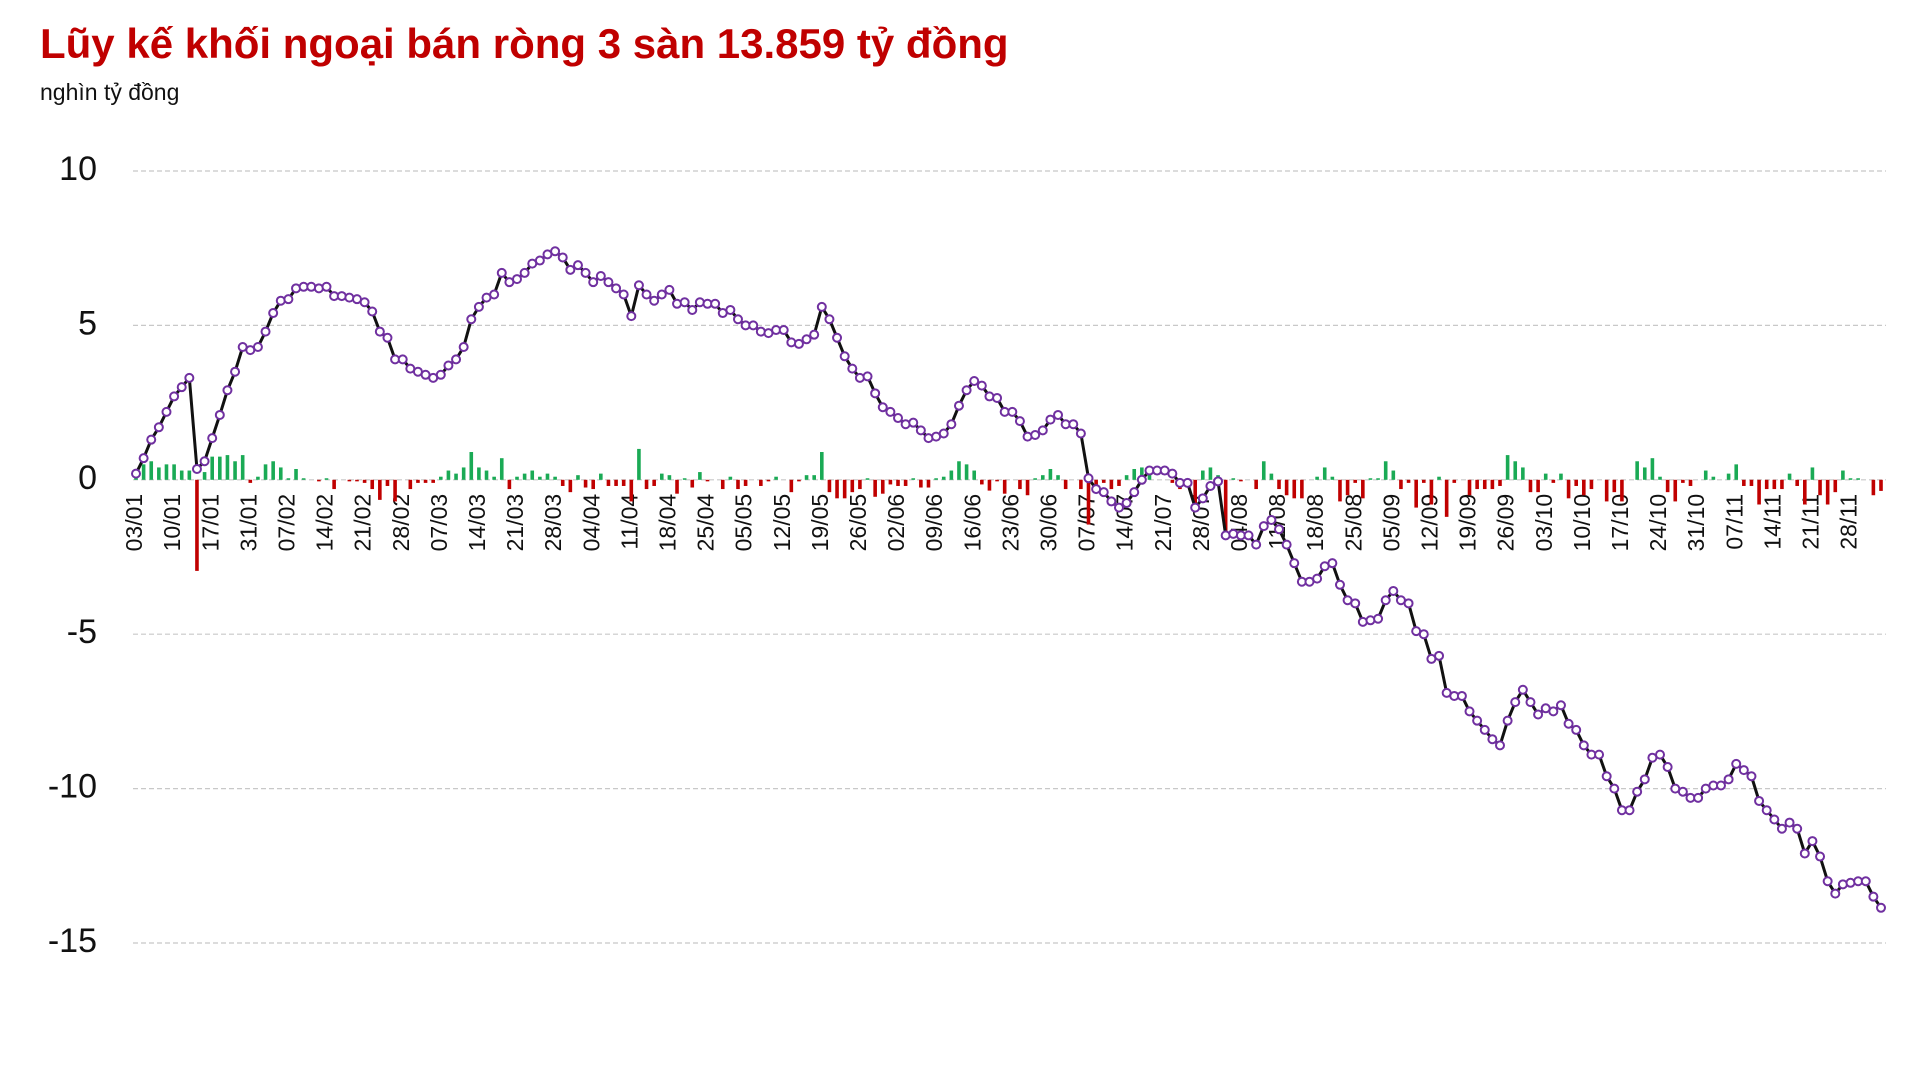  What do you see at coordinates (72, 787) in the screenshot?
I see `y-tick-label: -10` at bounding box center [72, 787].